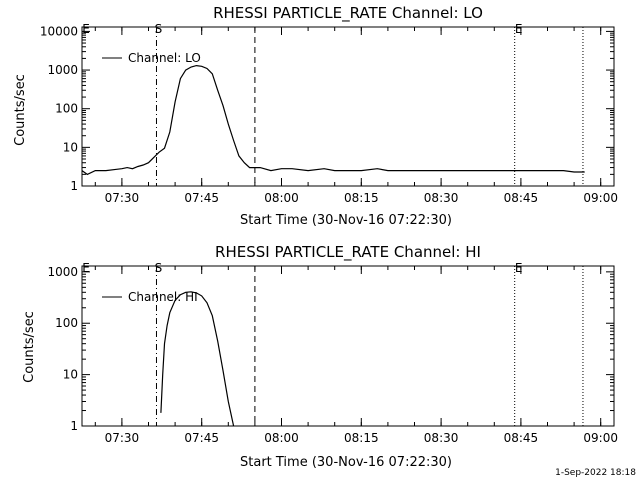  Describe the element at coordinates (595, 473) in the screenshot. I see `footer-timestamp: 1-Sep-2022 18:18` at that location.